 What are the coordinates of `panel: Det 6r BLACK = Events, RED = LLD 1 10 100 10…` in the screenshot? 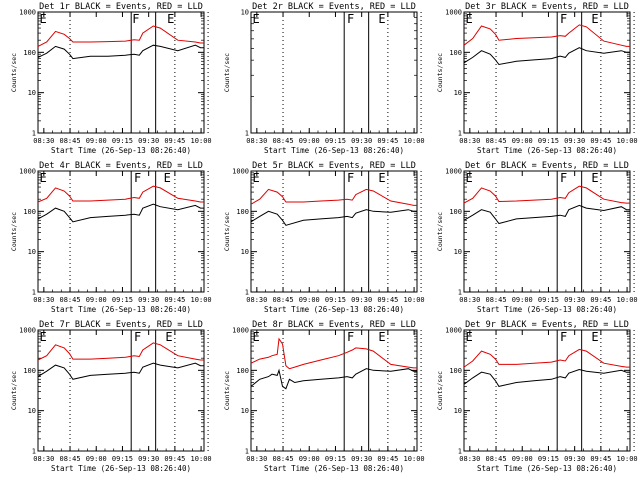 It's located at (537, 237).